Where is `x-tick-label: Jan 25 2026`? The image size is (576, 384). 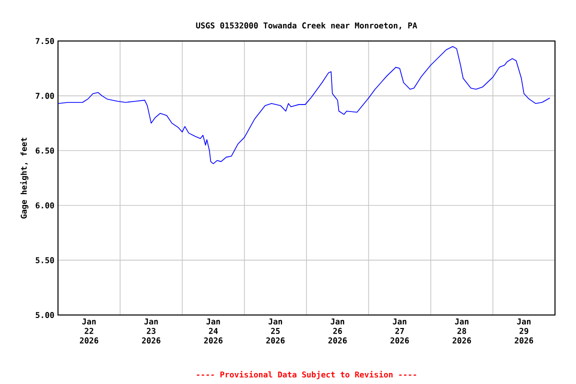
x-tick-label: Jan 25 2026 is located at coordinates (275, 331).